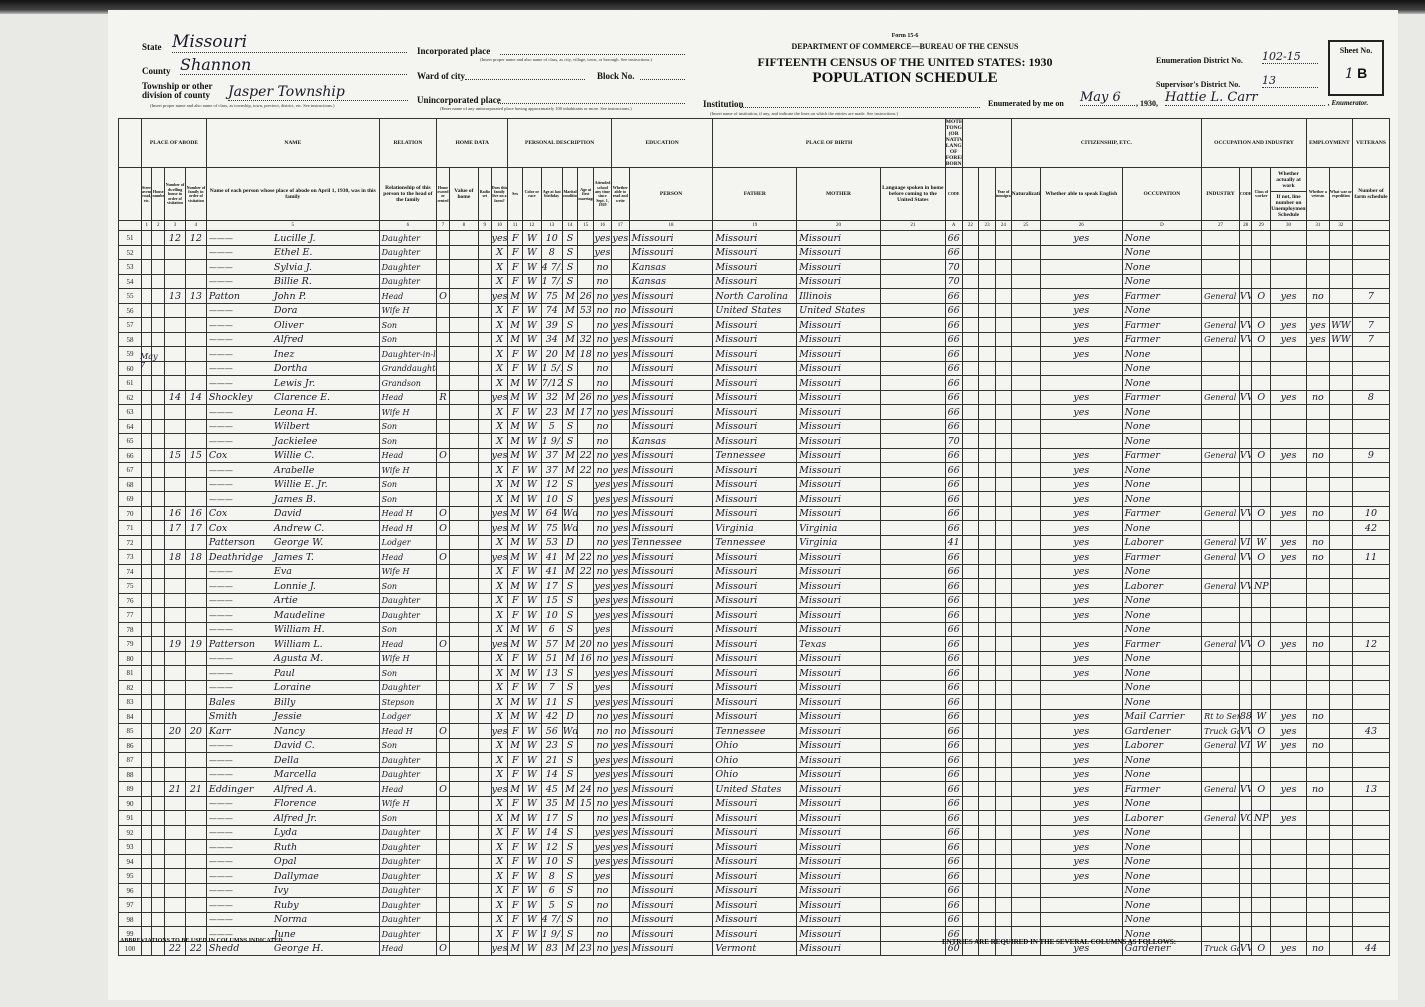 Image resolution: width=1425 pixels, height=1007 pixels. What do you see at coordinates (130, 615) in the screenshot?
I see `line-number: 77` at bounding box center [130, 615].